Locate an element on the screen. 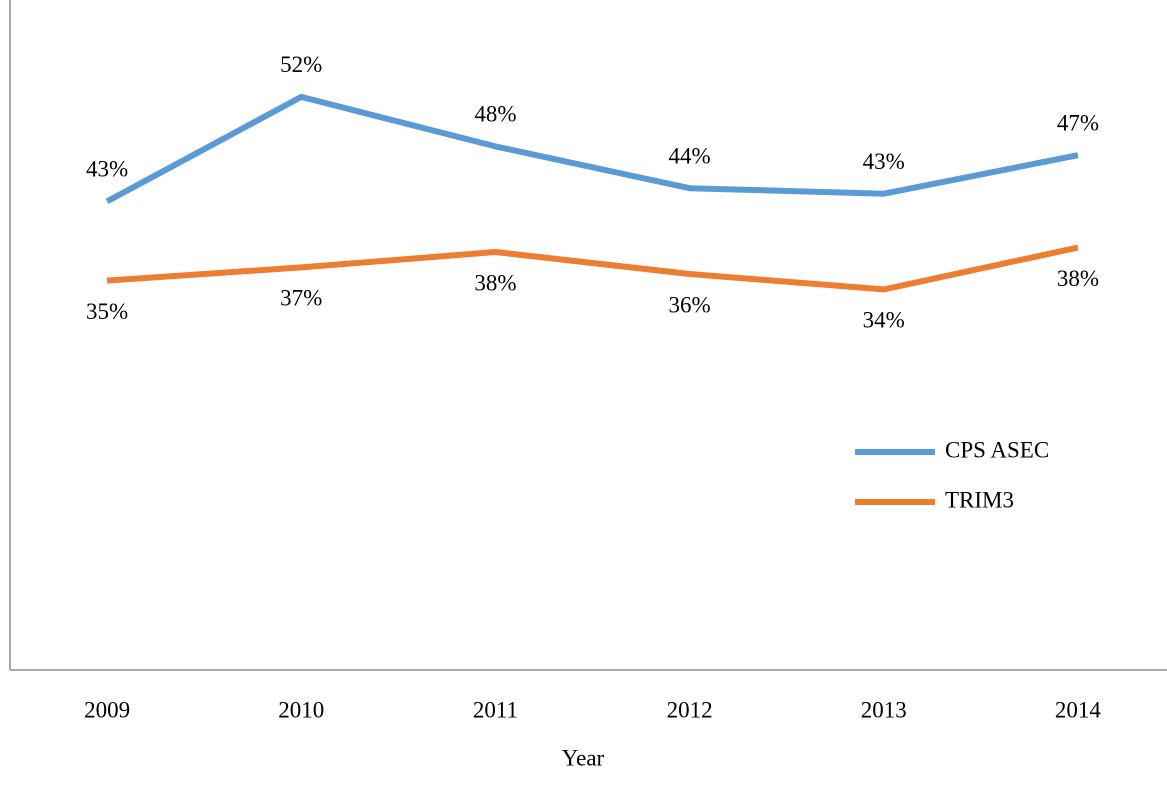  data-label: 48% is located at coordinates (495, 114).